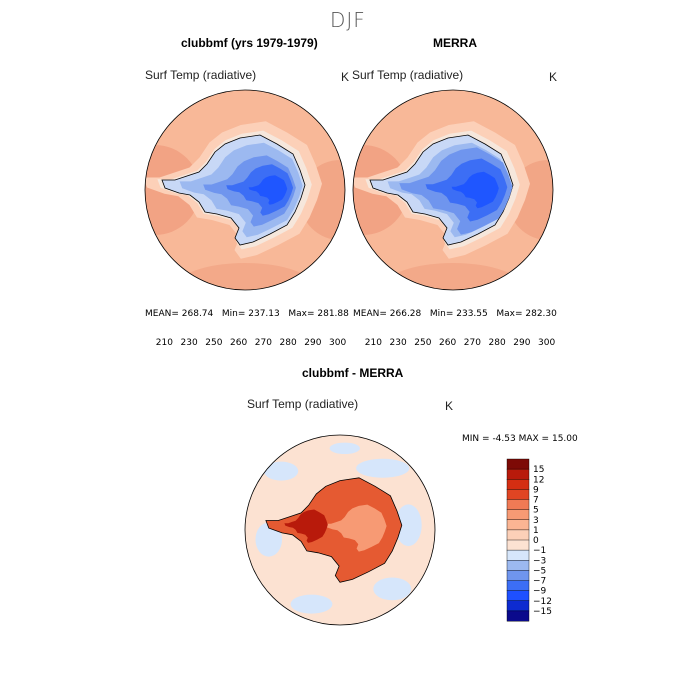 Image resolution: width=700 pixels, height=700 pixels. I want to click on panel-3-antarctica, so click(334, 530).